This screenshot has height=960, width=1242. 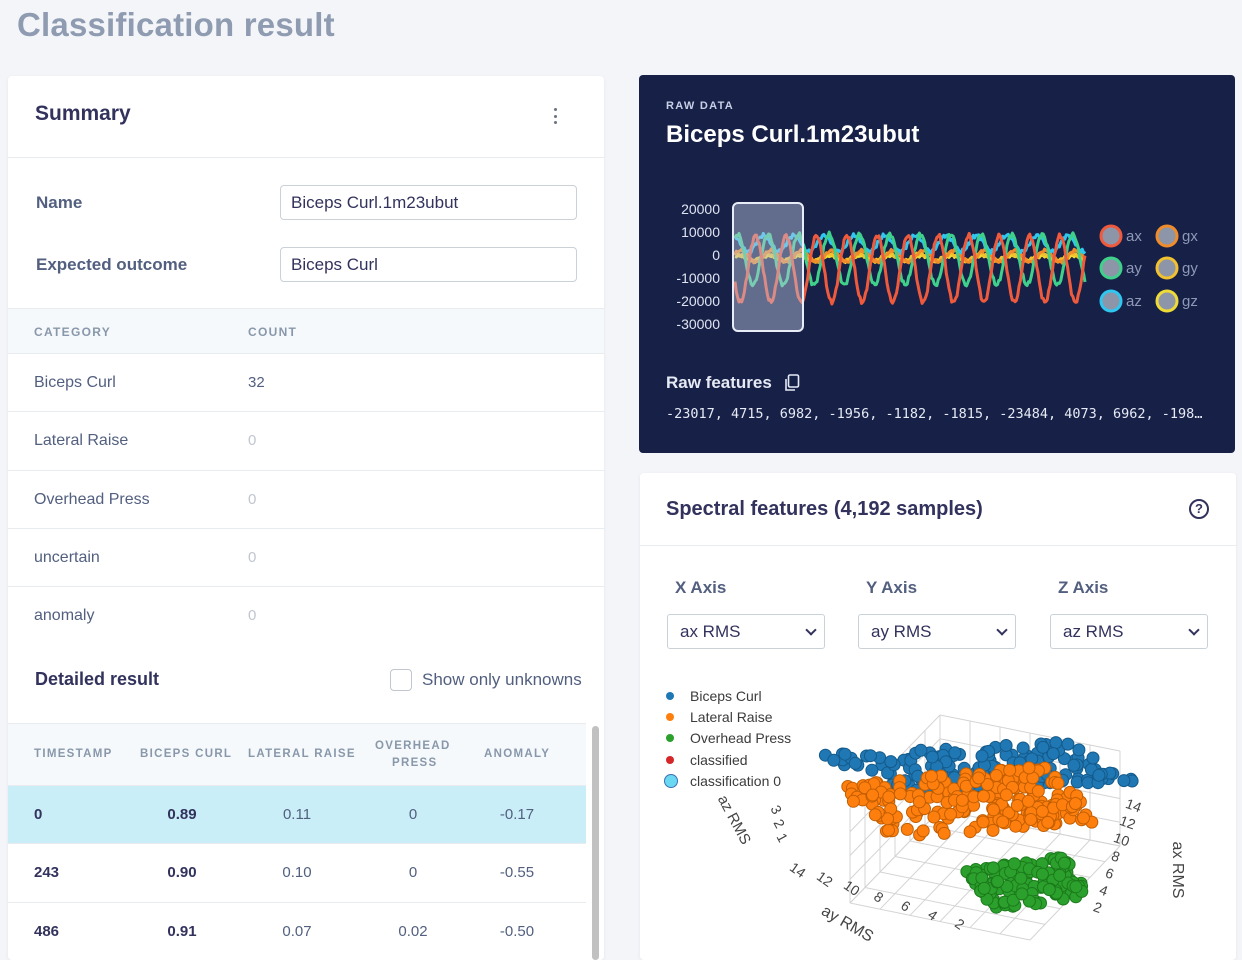 I want to click on legend-item: Biceps Curl, so click(x=727, y=695).